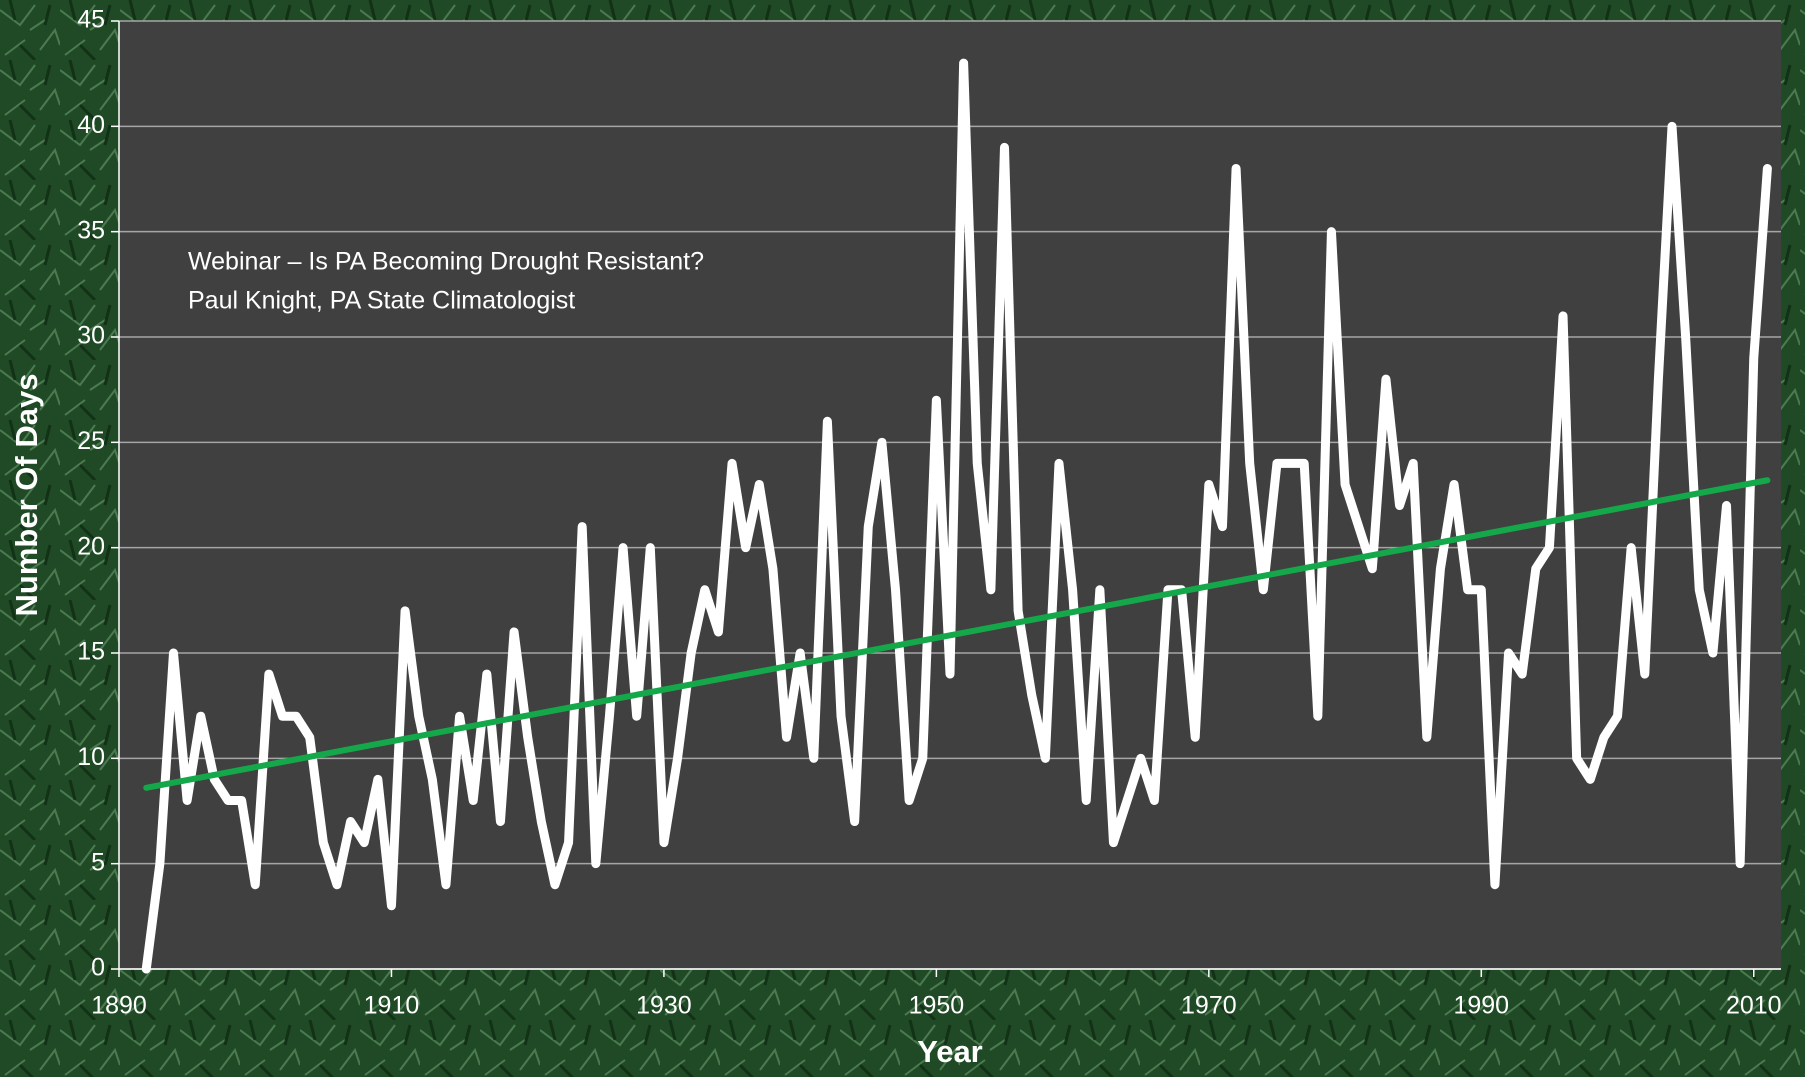 The image size is (1805, 1077). I want to click on y-tick-label: 0, so click(98, 968).